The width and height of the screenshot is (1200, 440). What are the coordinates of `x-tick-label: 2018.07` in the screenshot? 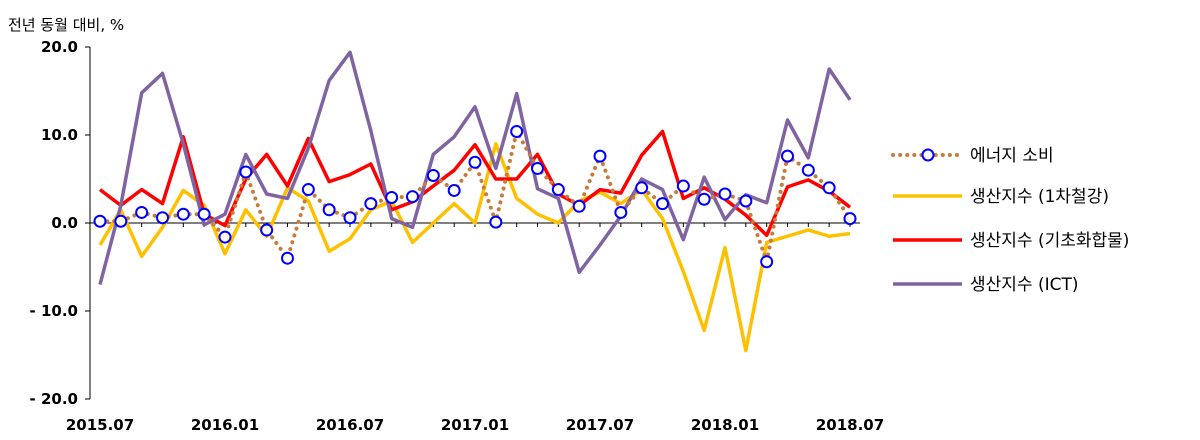 It's located at (850, 425).